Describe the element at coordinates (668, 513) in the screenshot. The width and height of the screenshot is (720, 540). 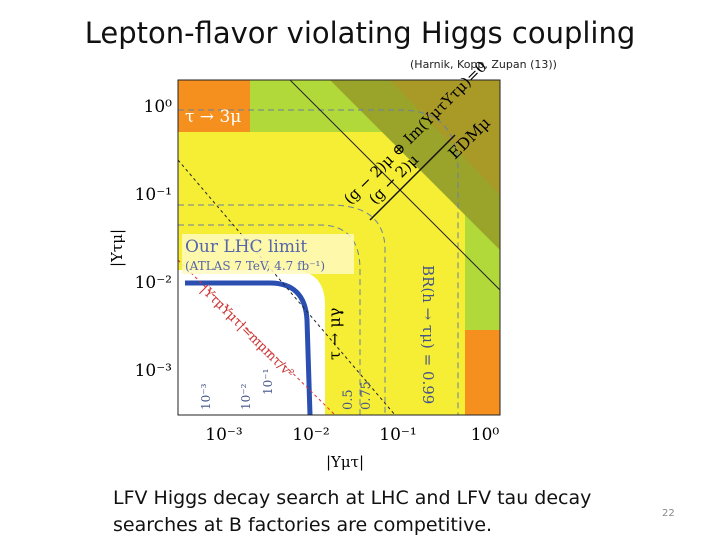
I see `page-number: 22` at that location.